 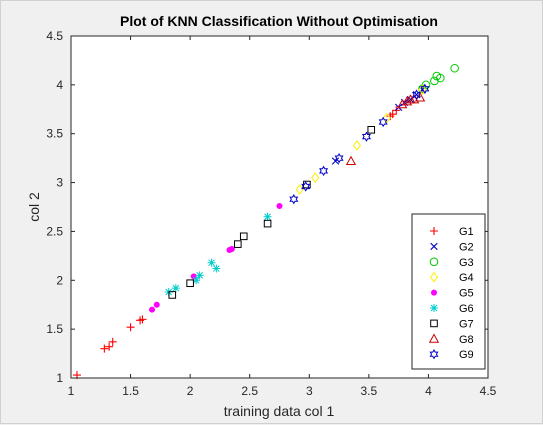 I want to click on x-tick-label: 4, so click(x=428, y=391).